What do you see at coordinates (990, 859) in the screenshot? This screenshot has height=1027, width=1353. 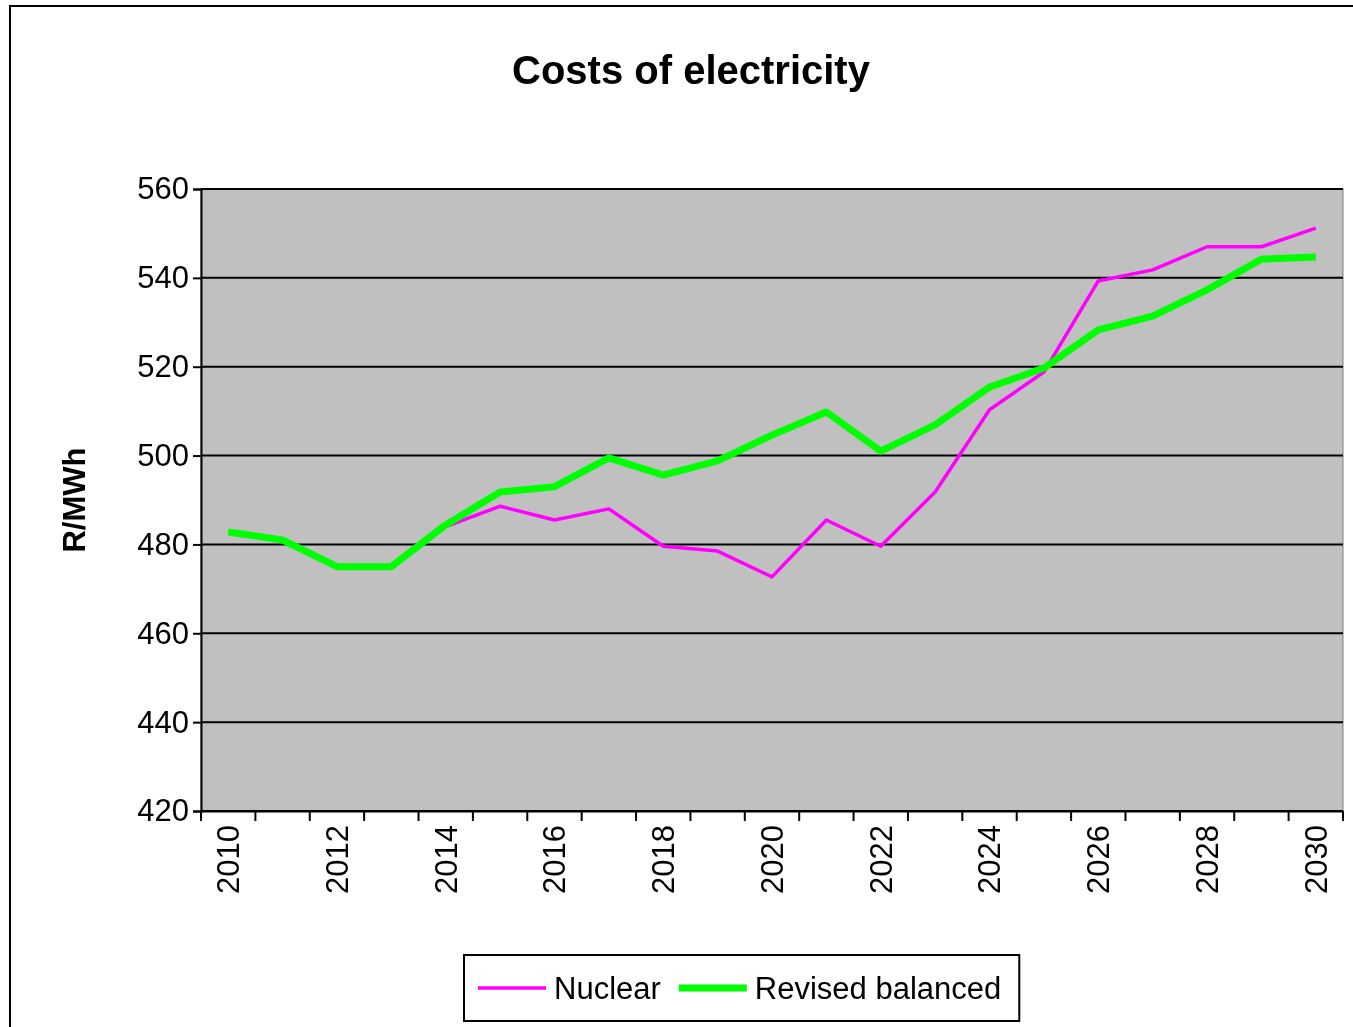 I see `x-tick-label: 2024` at bounding box center [990, 859].